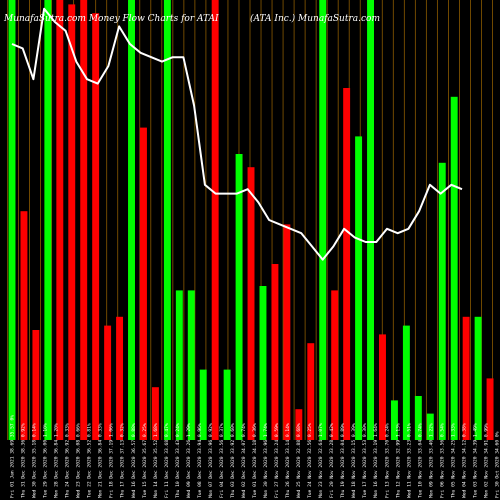 The width and height of the screenshot is (500, 500). Describe the element at coordinates (13, 456) in the screenshot. I see `x-tick-label: Fri 01 Jan 2021 38.69 35.57 0%` at that location.